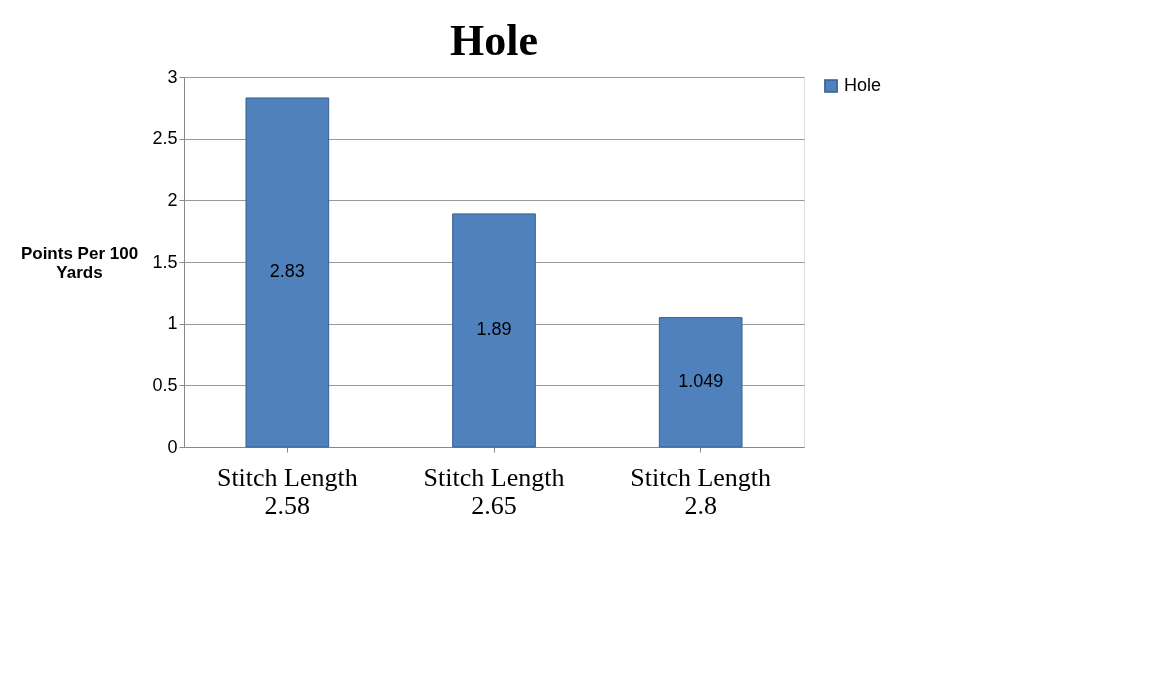 This screenshot has width=1152, height=675. Describe the element at coordinates (172, 323) in the screenshot. I see `y-tick-label: 1` at that location.